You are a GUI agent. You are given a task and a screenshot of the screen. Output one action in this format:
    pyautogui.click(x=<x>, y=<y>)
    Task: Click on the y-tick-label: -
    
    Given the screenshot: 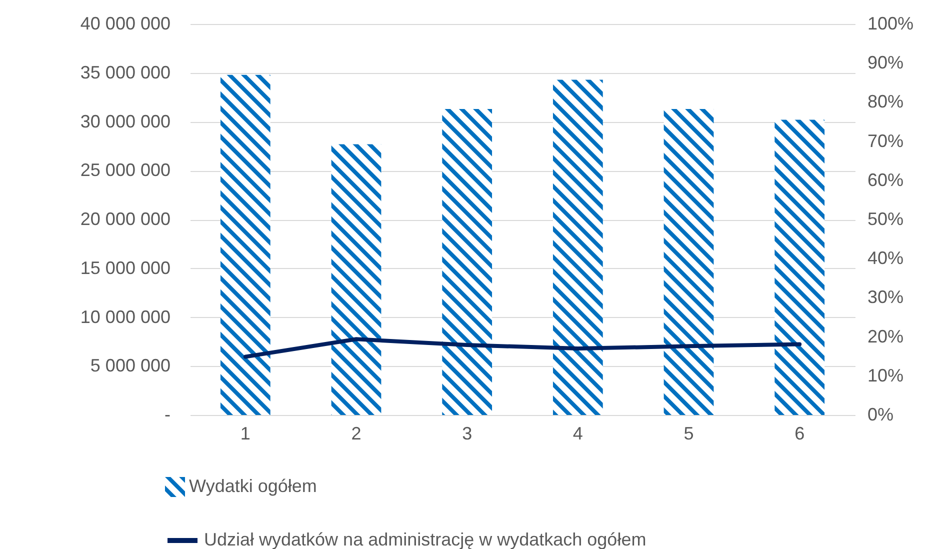 What is the action you would take?
    pyautogui.click(x=167, y=414)
    